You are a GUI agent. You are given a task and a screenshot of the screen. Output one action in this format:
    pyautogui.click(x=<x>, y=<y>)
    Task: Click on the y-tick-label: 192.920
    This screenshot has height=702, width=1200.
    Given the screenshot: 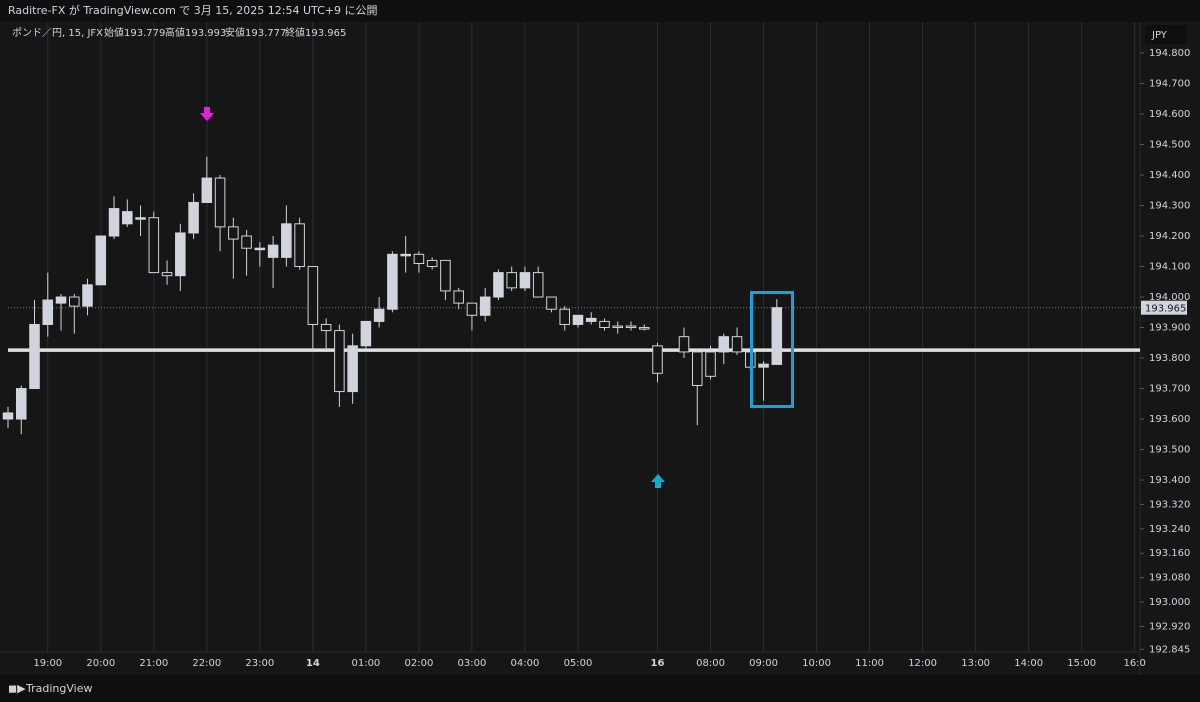 What is the action you would take?
    pyautogui.click(x=1169, y=626)
    